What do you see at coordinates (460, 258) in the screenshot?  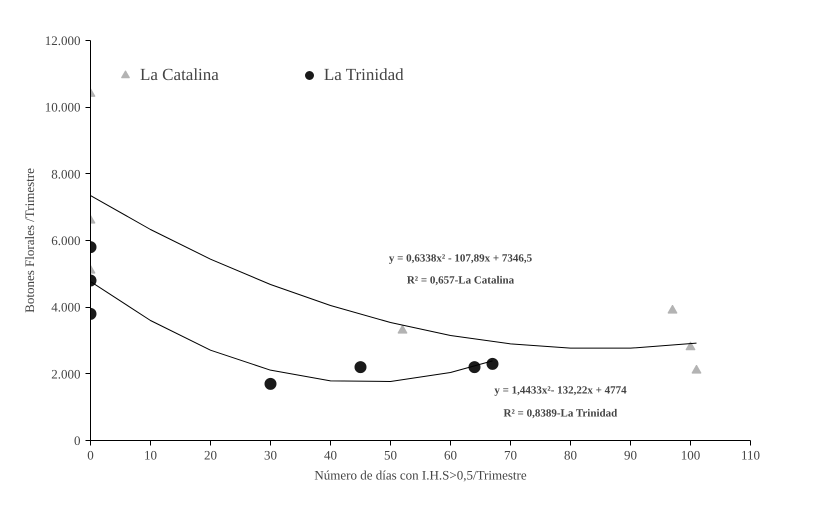 I see `annotation: y = 0,6338x² - 107,89x + 7346,5` at bounding box center [460, 258].